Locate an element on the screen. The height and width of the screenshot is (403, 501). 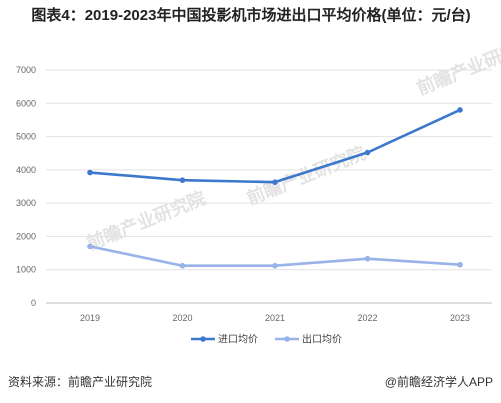
legend-label: 出口均价 is located at coordinates (322, 339).